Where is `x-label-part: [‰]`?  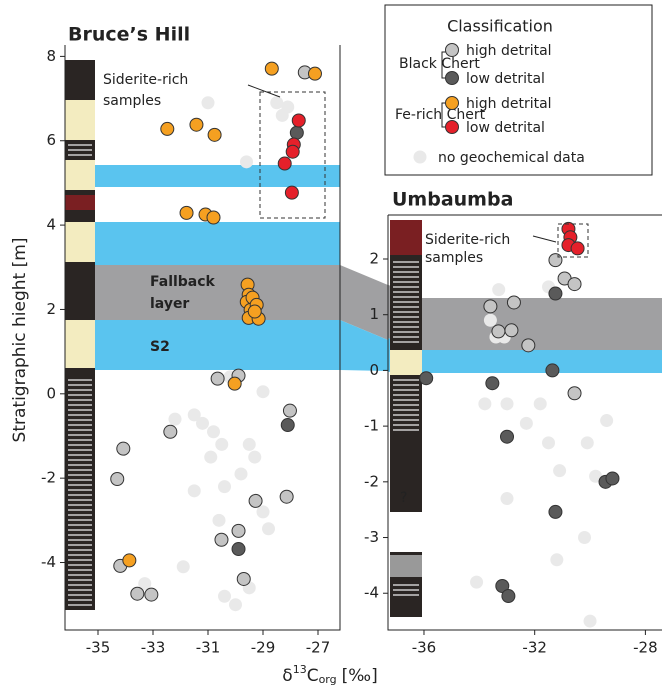
x-label-part: [‰] is located at coordinates (360, 676).